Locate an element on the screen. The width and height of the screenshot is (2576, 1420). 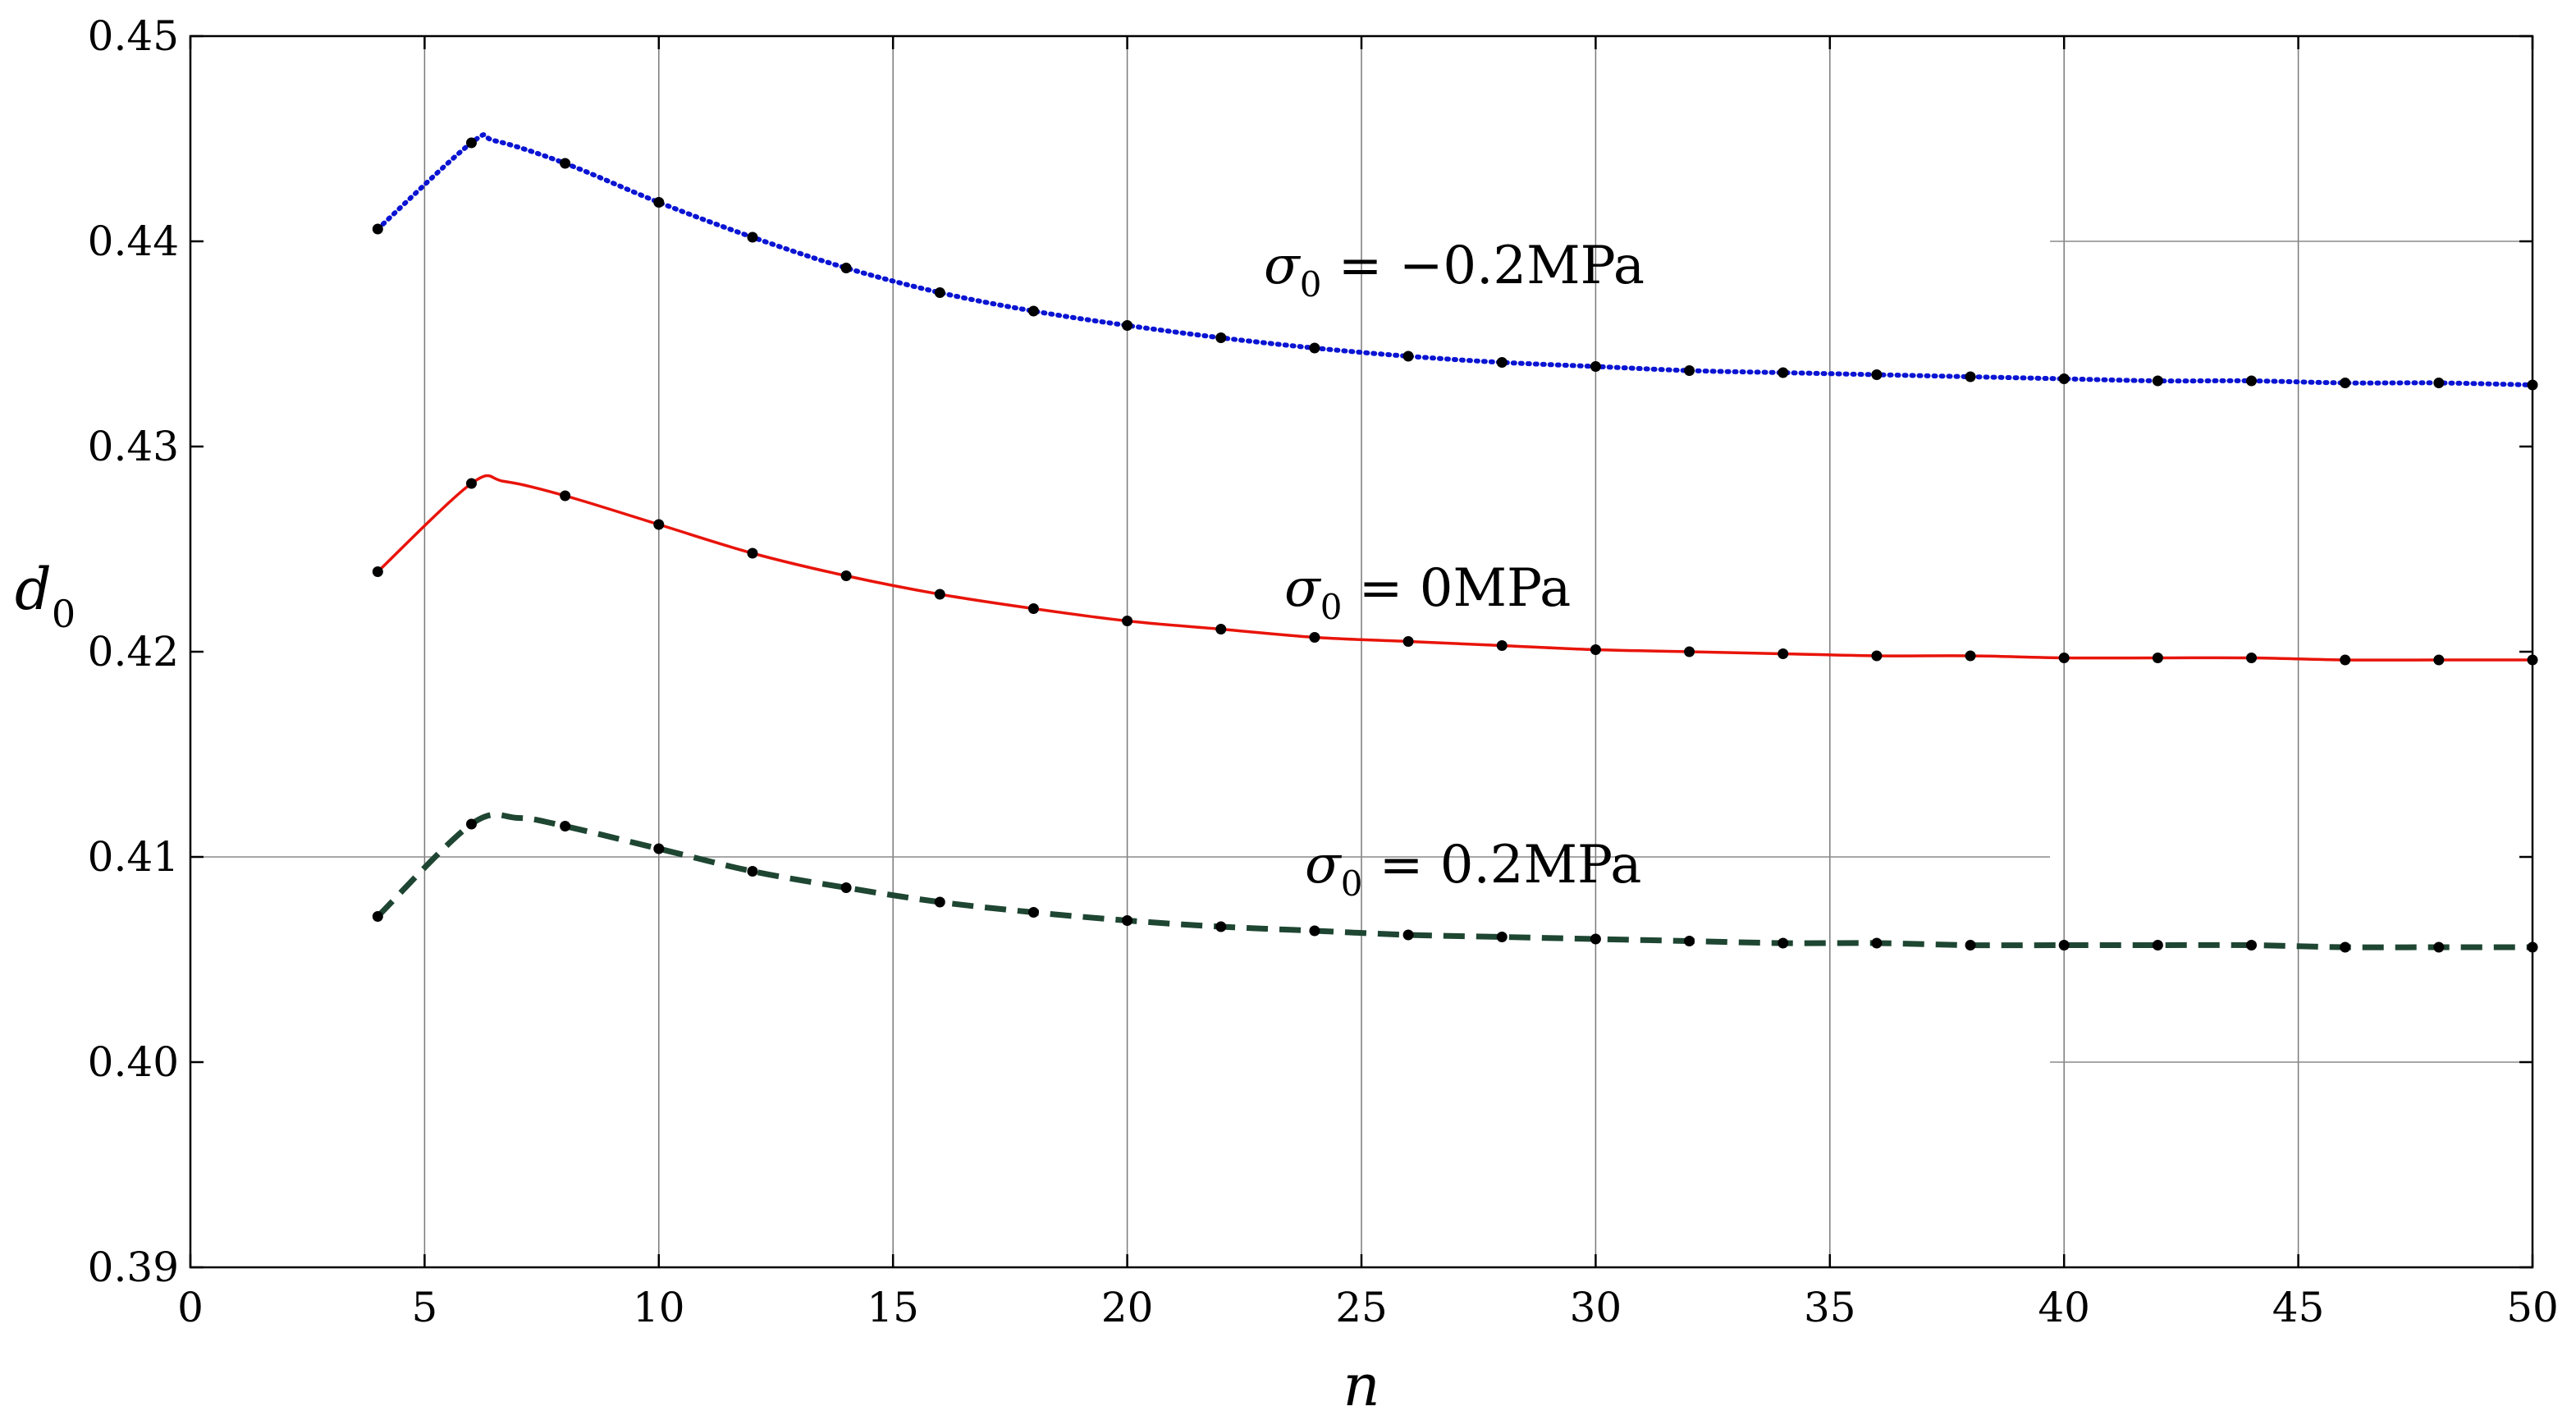
x-tick-label: 40 is located at coordinates (2064, 1307).